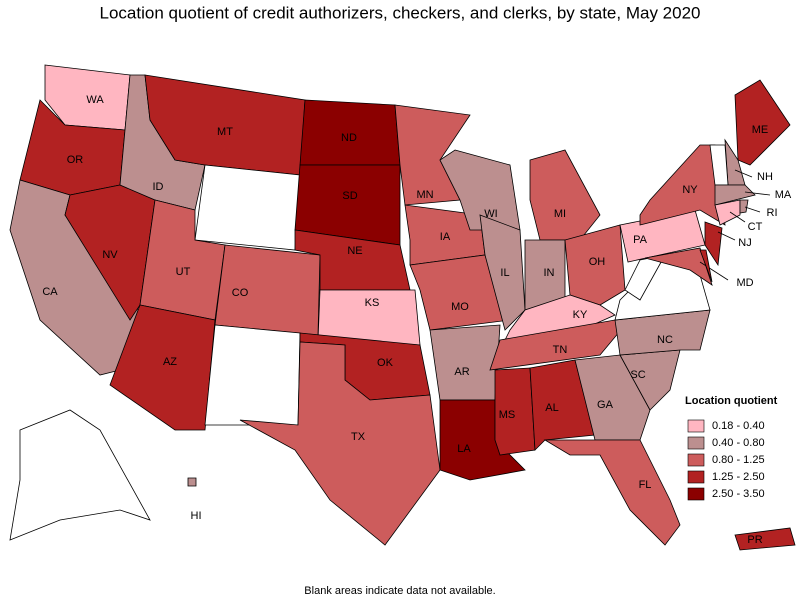  I want to click on state-label: MD, so click(744, 283).